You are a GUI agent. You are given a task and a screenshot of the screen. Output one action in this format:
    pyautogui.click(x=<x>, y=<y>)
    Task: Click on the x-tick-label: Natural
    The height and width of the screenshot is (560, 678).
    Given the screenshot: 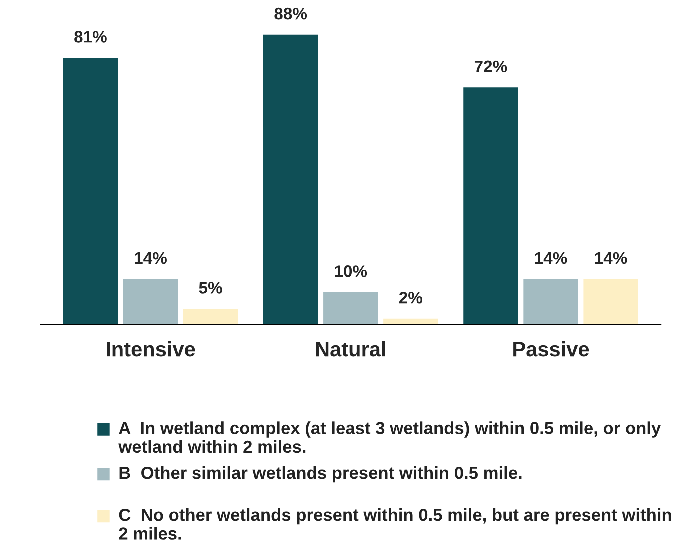 What is the action you would take?
    pyautogui.click(x=351, y=349)
    